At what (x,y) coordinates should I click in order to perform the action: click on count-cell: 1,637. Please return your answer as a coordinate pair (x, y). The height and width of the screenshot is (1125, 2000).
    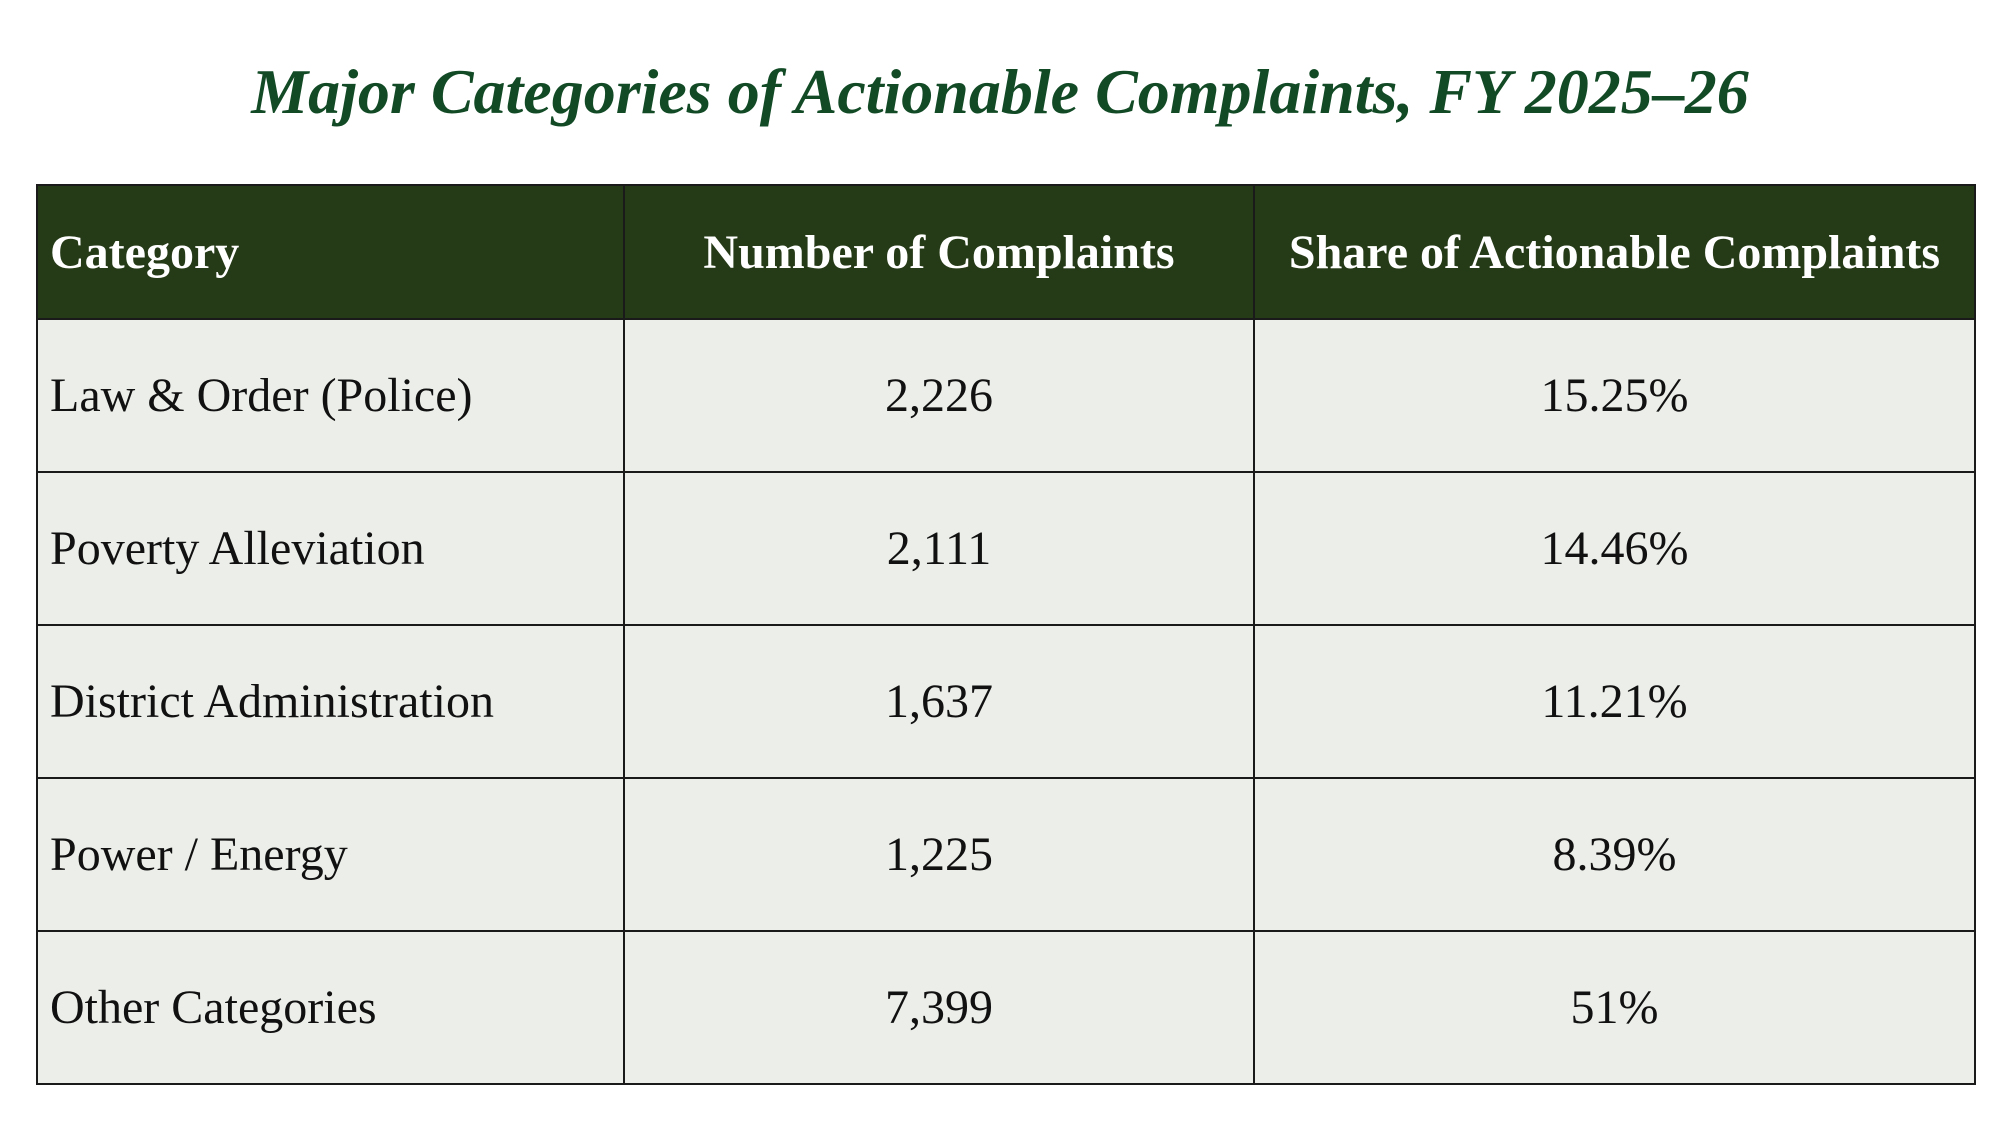
    Looking at the image, I should click on (939, 701).